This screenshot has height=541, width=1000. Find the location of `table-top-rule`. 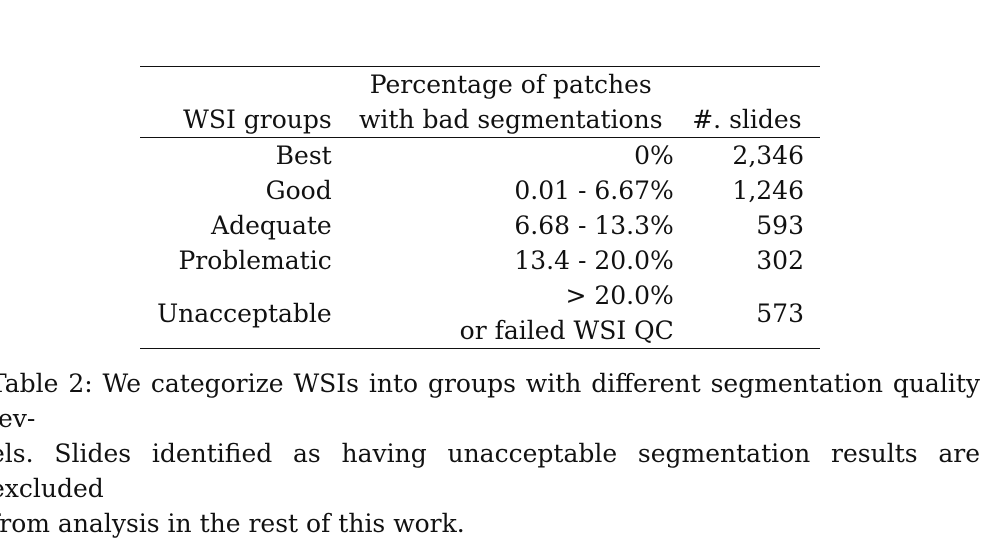

table-top-rule is located at coordinates (480, 66).